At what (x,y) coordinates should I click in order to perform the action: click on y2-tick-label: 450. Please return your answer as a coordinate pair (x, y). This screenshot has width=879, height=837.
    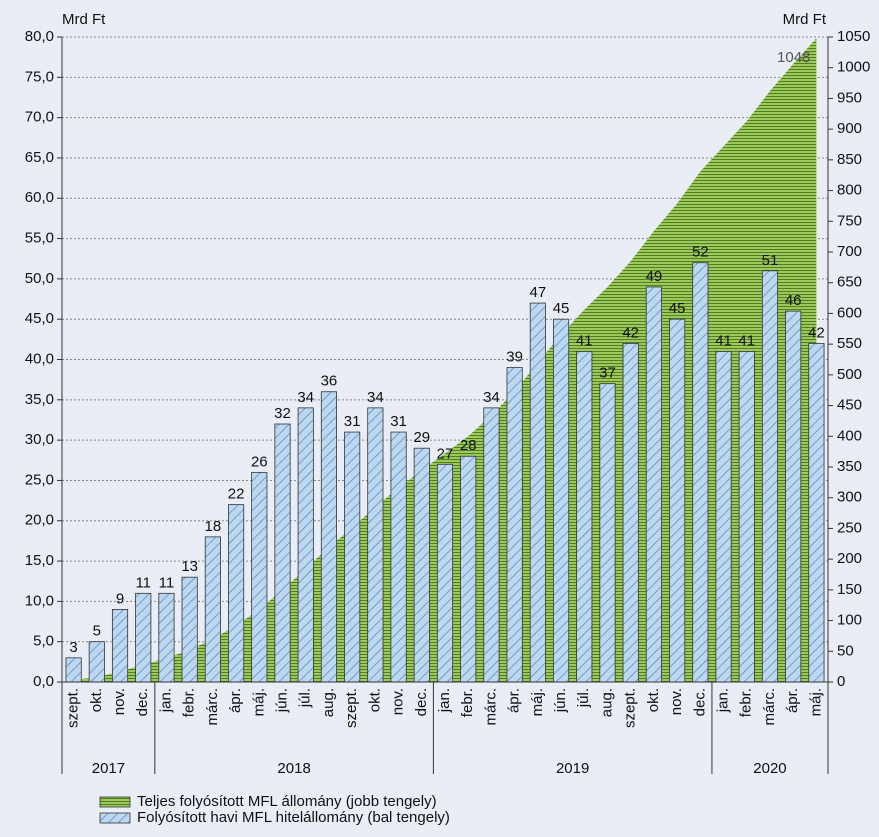
    Looking at the image, I should click on (849, 405).